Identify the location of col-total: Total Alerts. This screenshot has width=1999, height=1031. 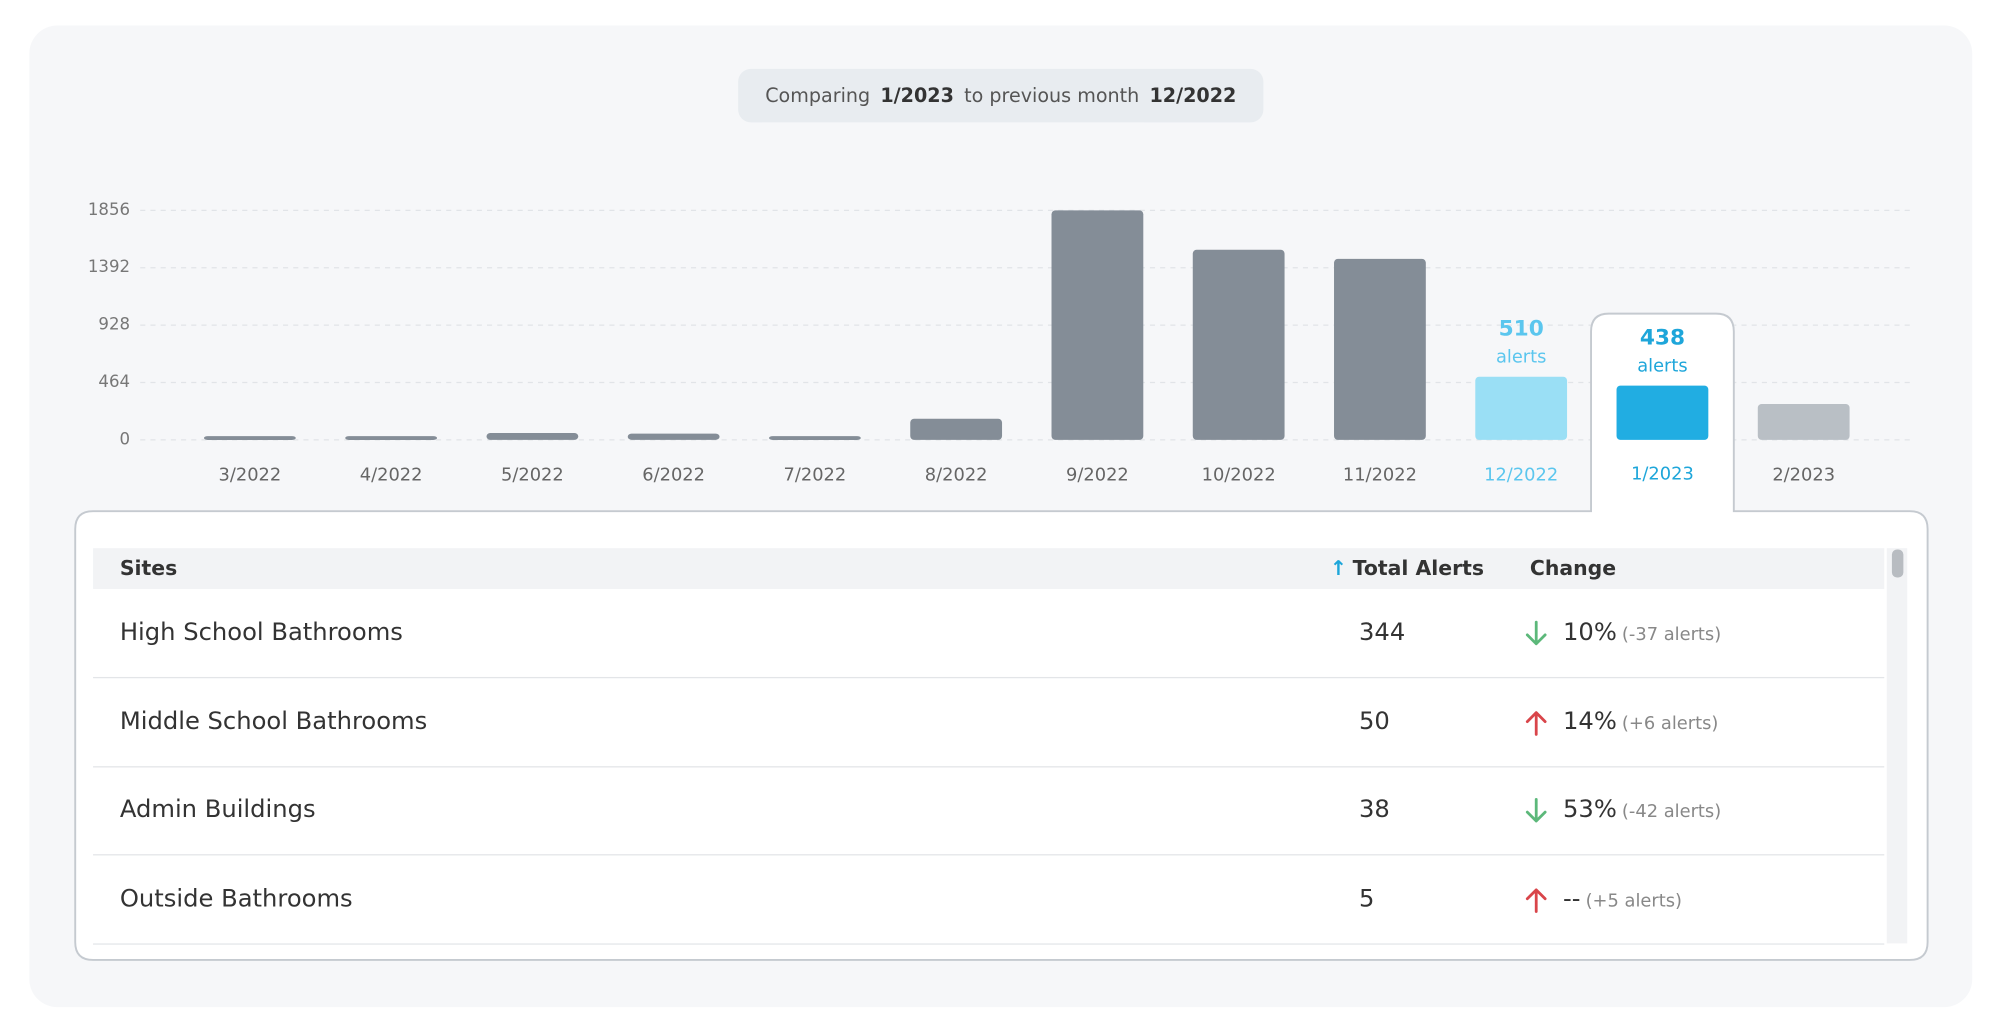
(1418, 568).